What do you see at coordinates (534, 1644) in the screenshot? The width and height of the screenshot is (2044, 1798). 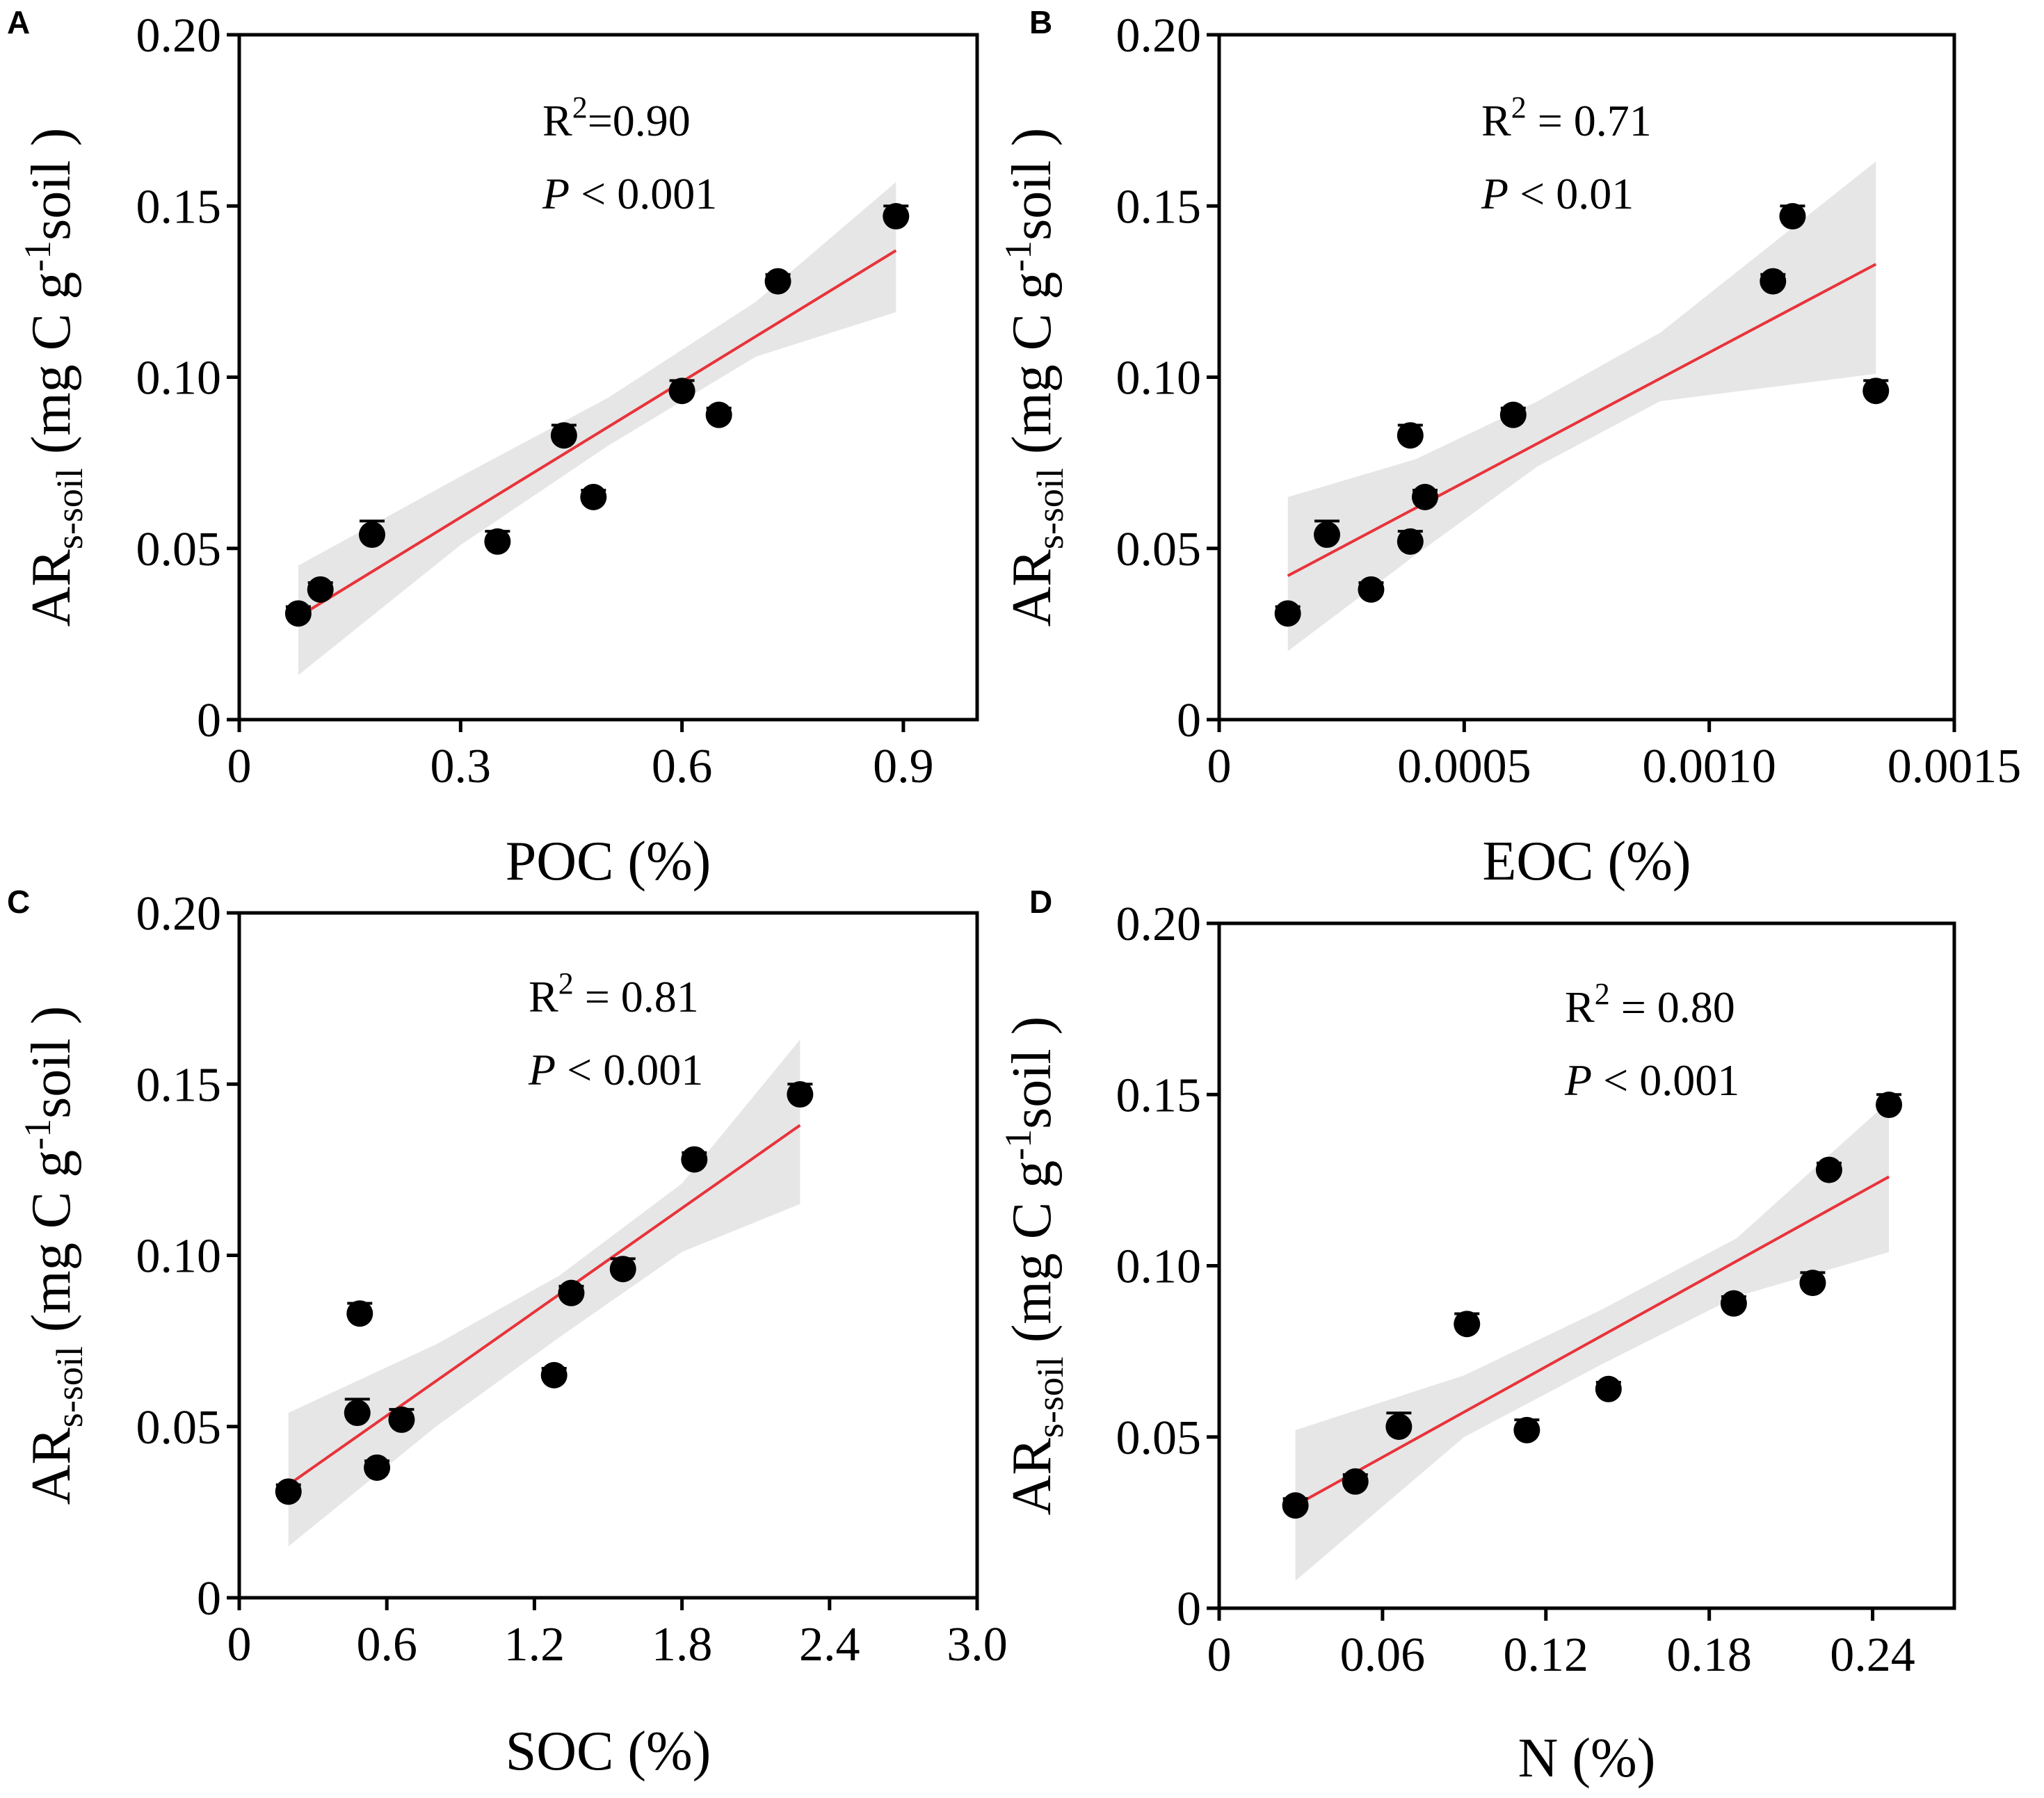 I see `x-tick-label: 1.2` at bounding box center [534, 1644].